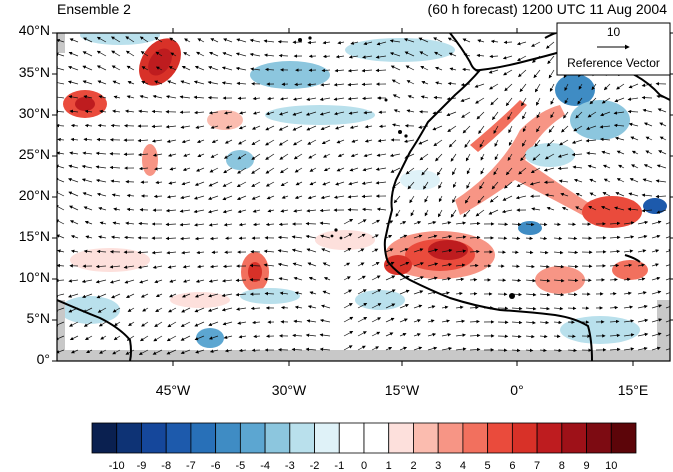 The height and width of the screenshot is (472, 673). What do you see at coordinates (633, 390) in the screenshot?
I see `lon-label: 15°E` at bounding box center [633, 390].